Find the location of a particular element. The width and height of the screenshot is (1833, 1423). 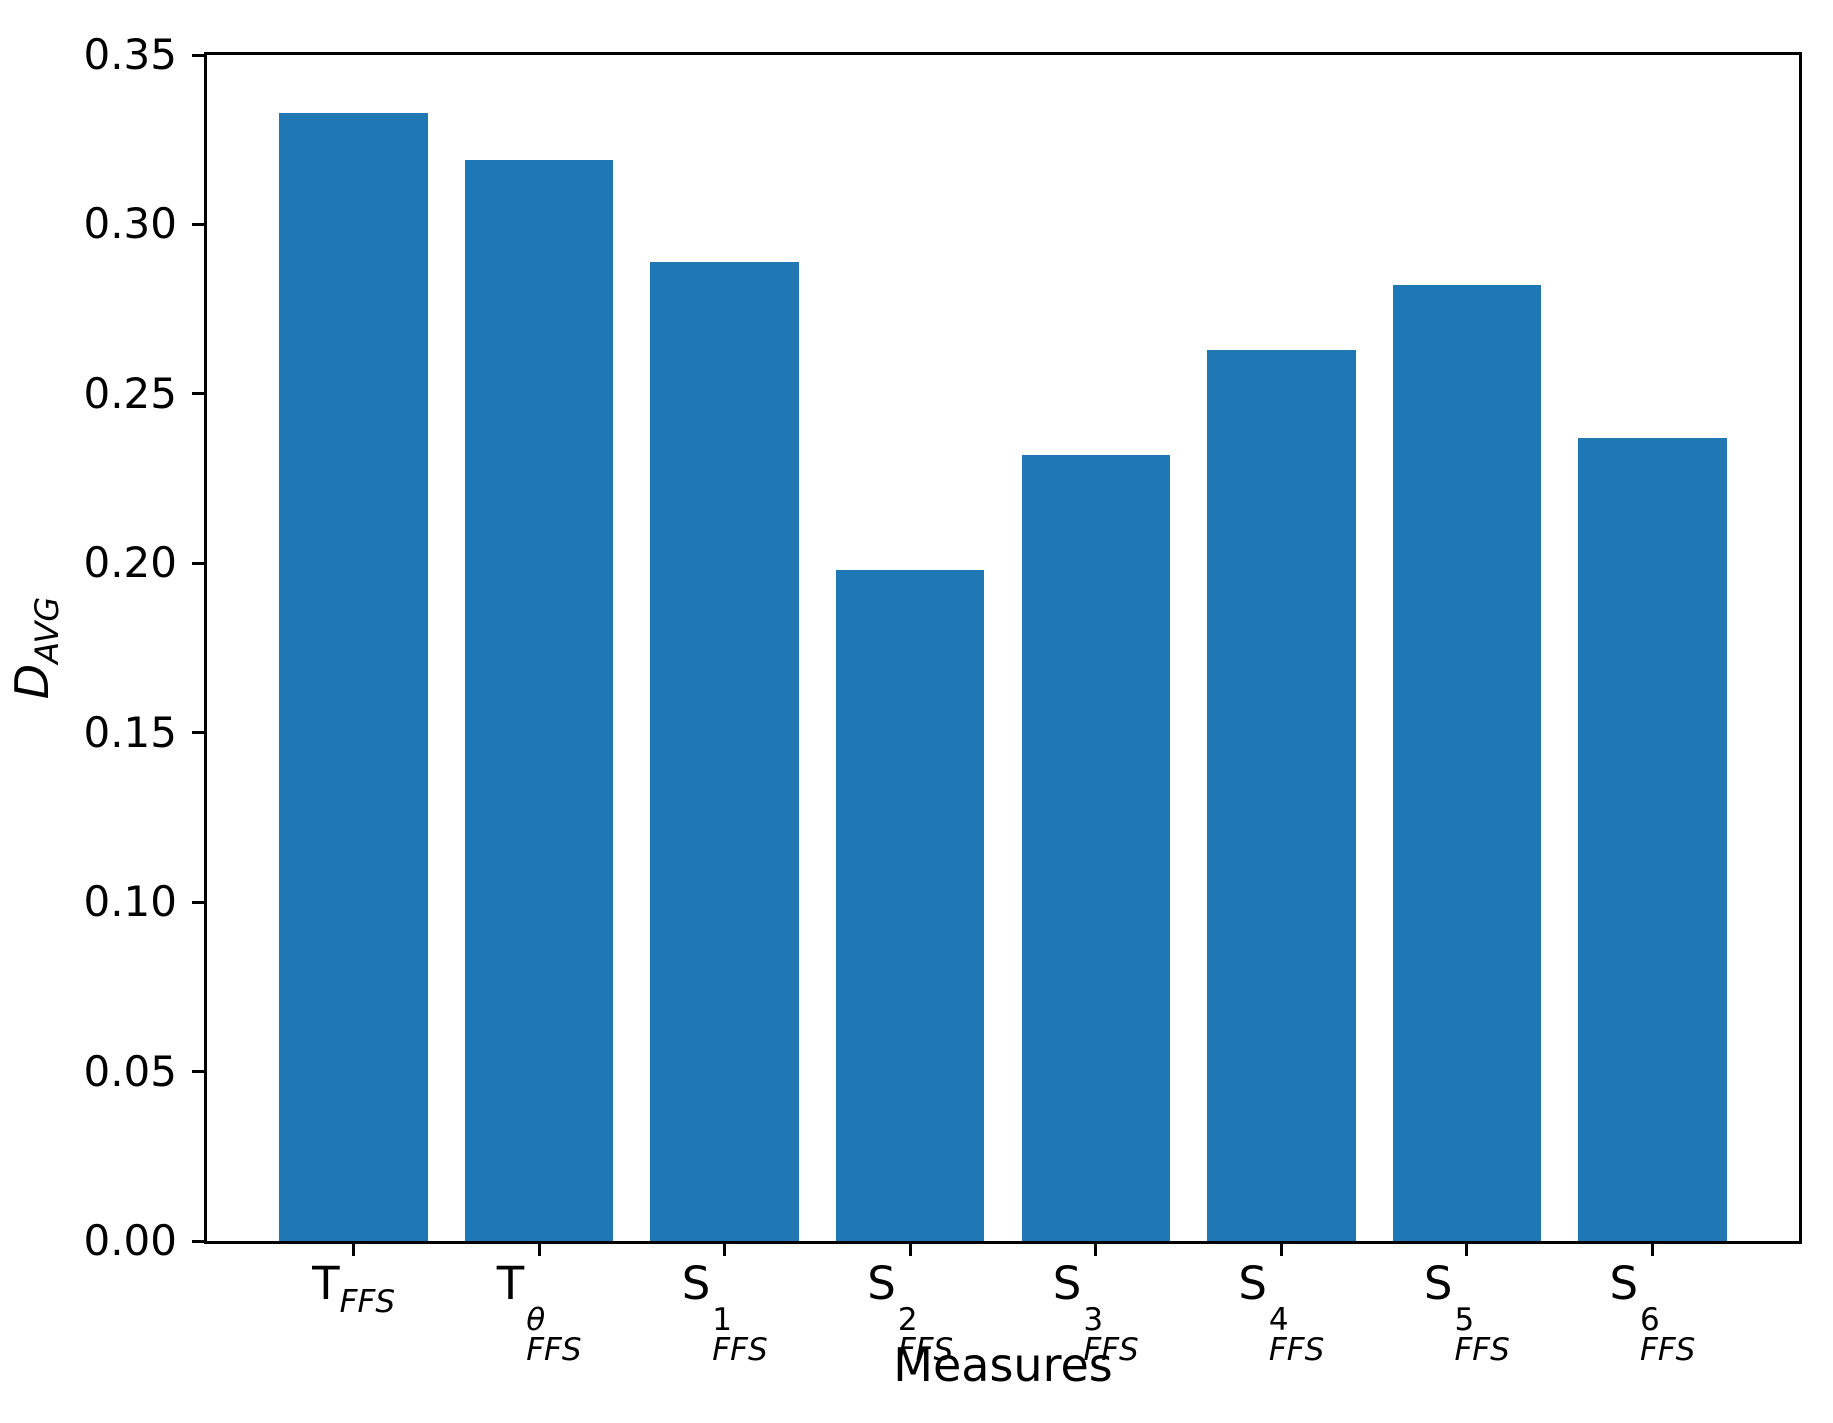

x-tick-label-superscript: θ is located at coordinates (536, 1320).